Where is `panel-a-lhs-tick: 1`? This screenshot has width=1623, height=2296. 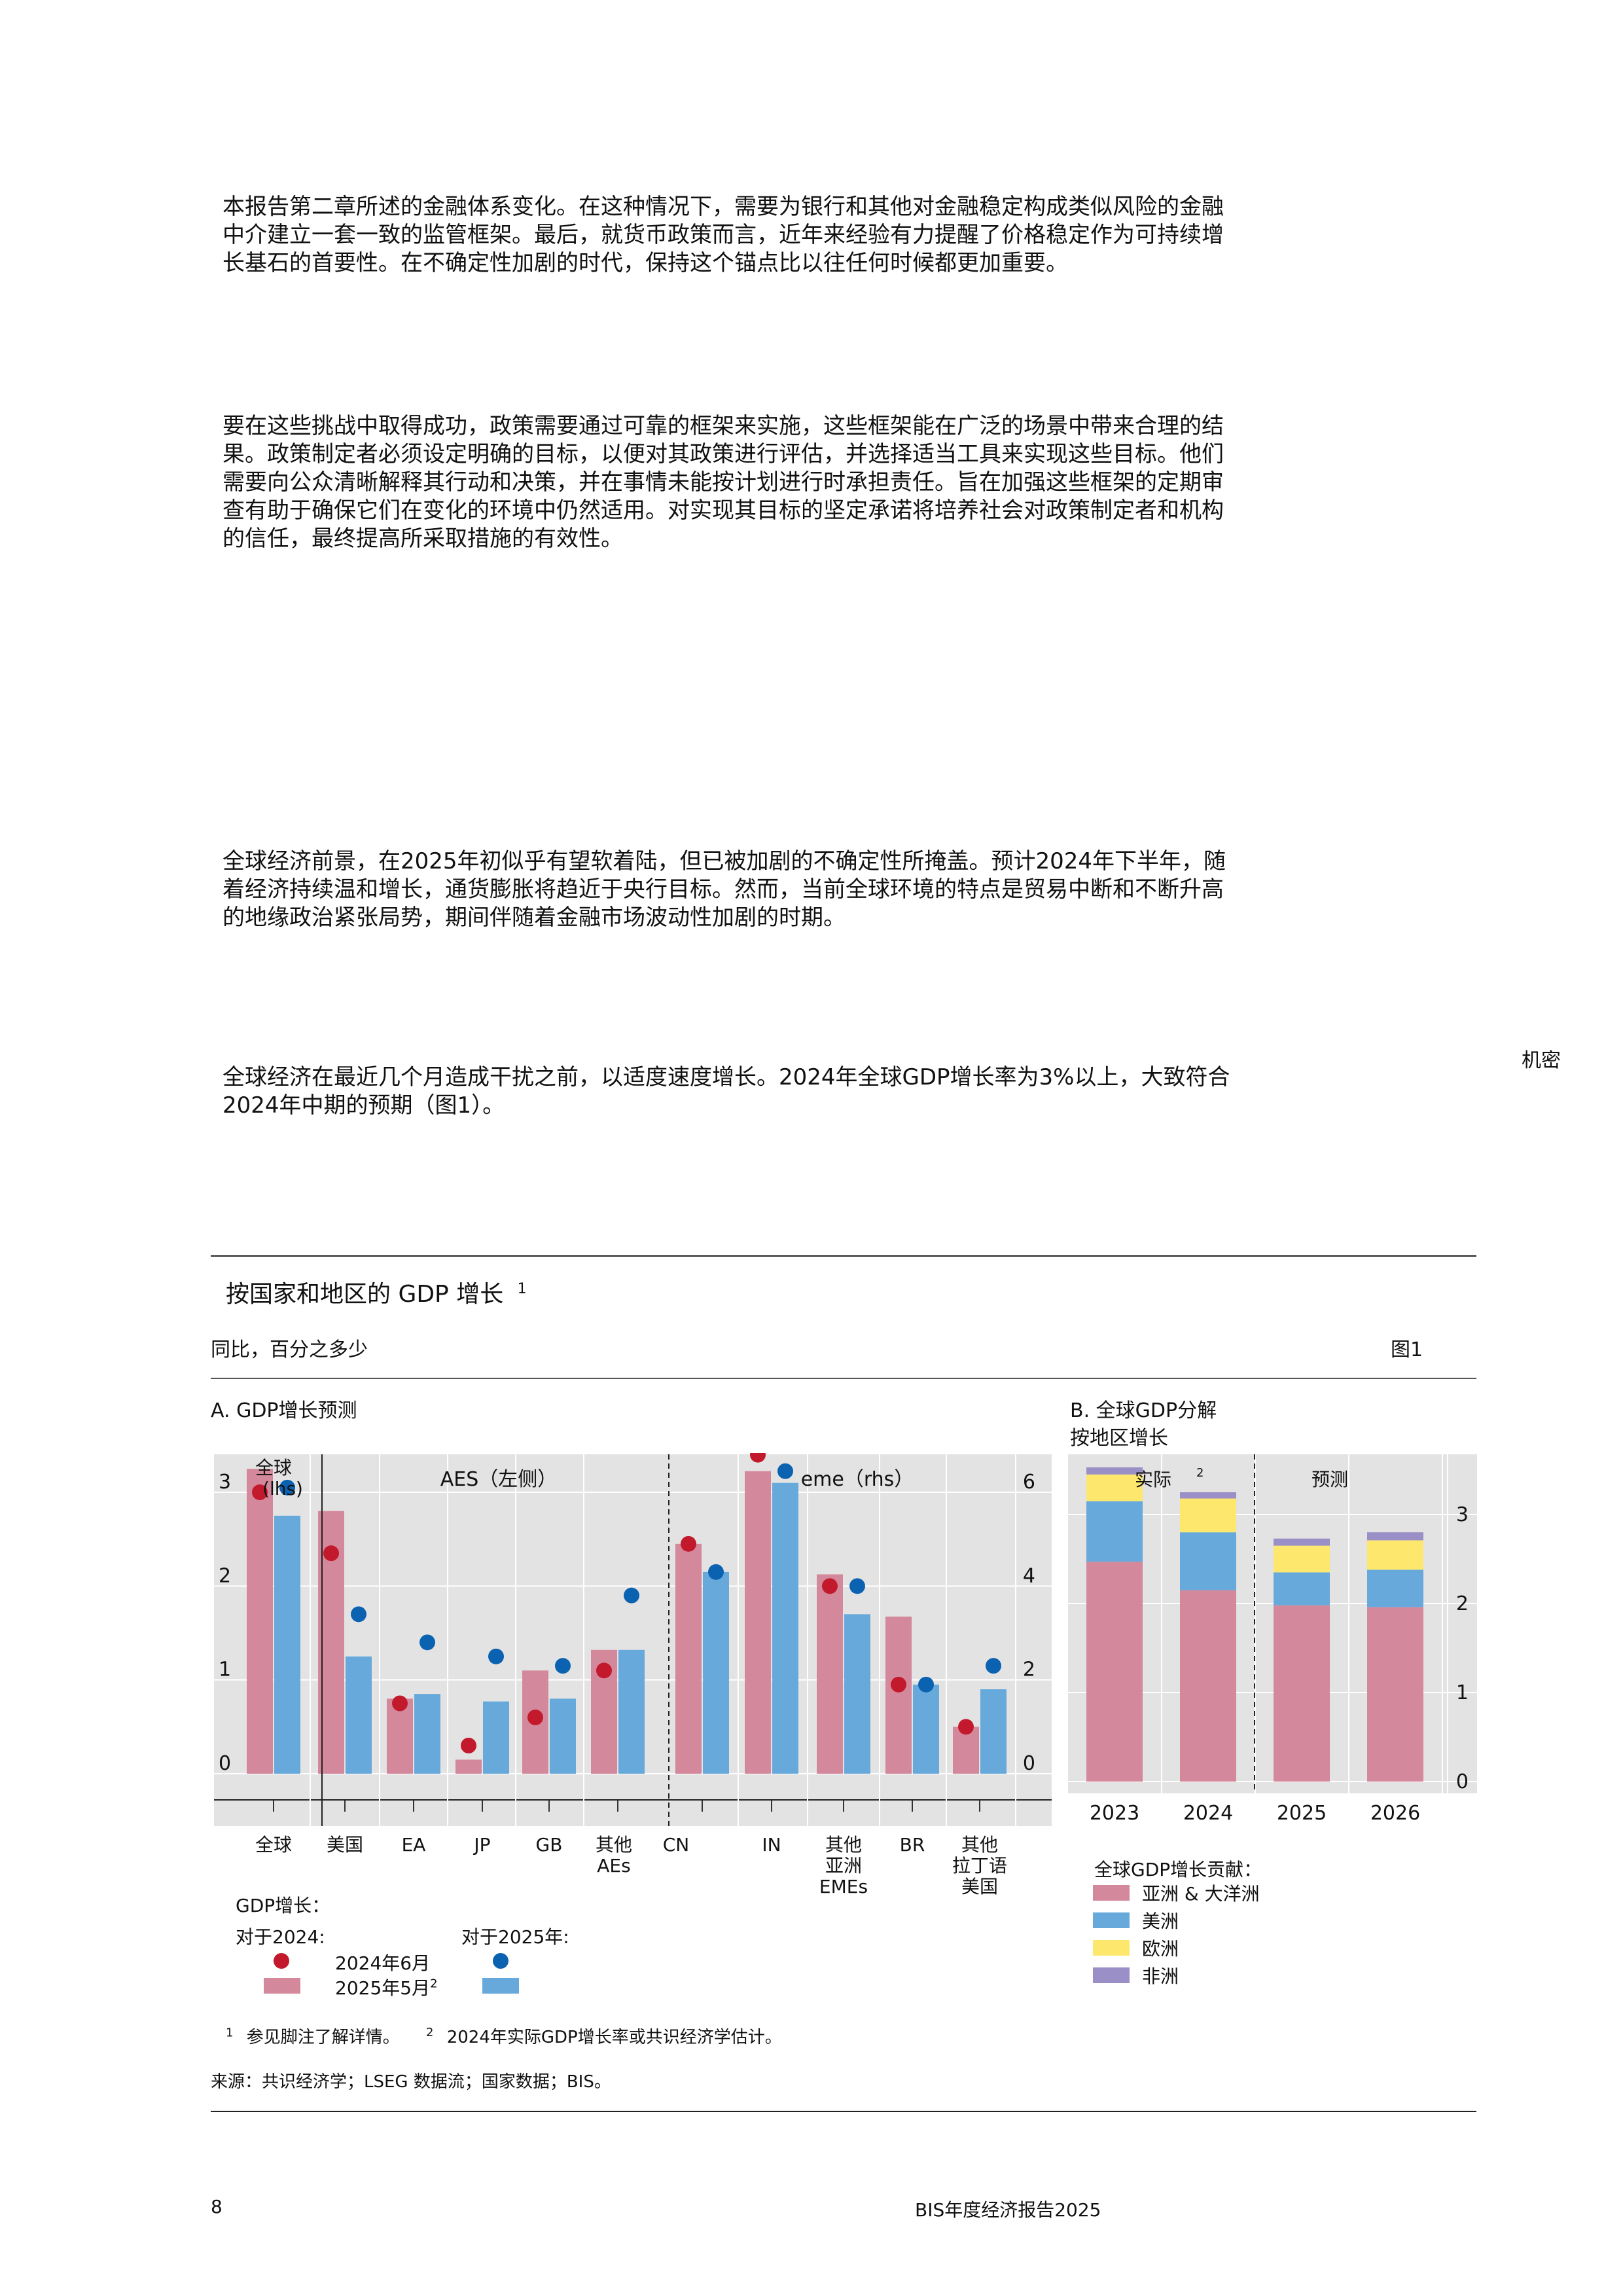
panel-a-lhs-tick: 1 is located at coordinates (225, 1670).